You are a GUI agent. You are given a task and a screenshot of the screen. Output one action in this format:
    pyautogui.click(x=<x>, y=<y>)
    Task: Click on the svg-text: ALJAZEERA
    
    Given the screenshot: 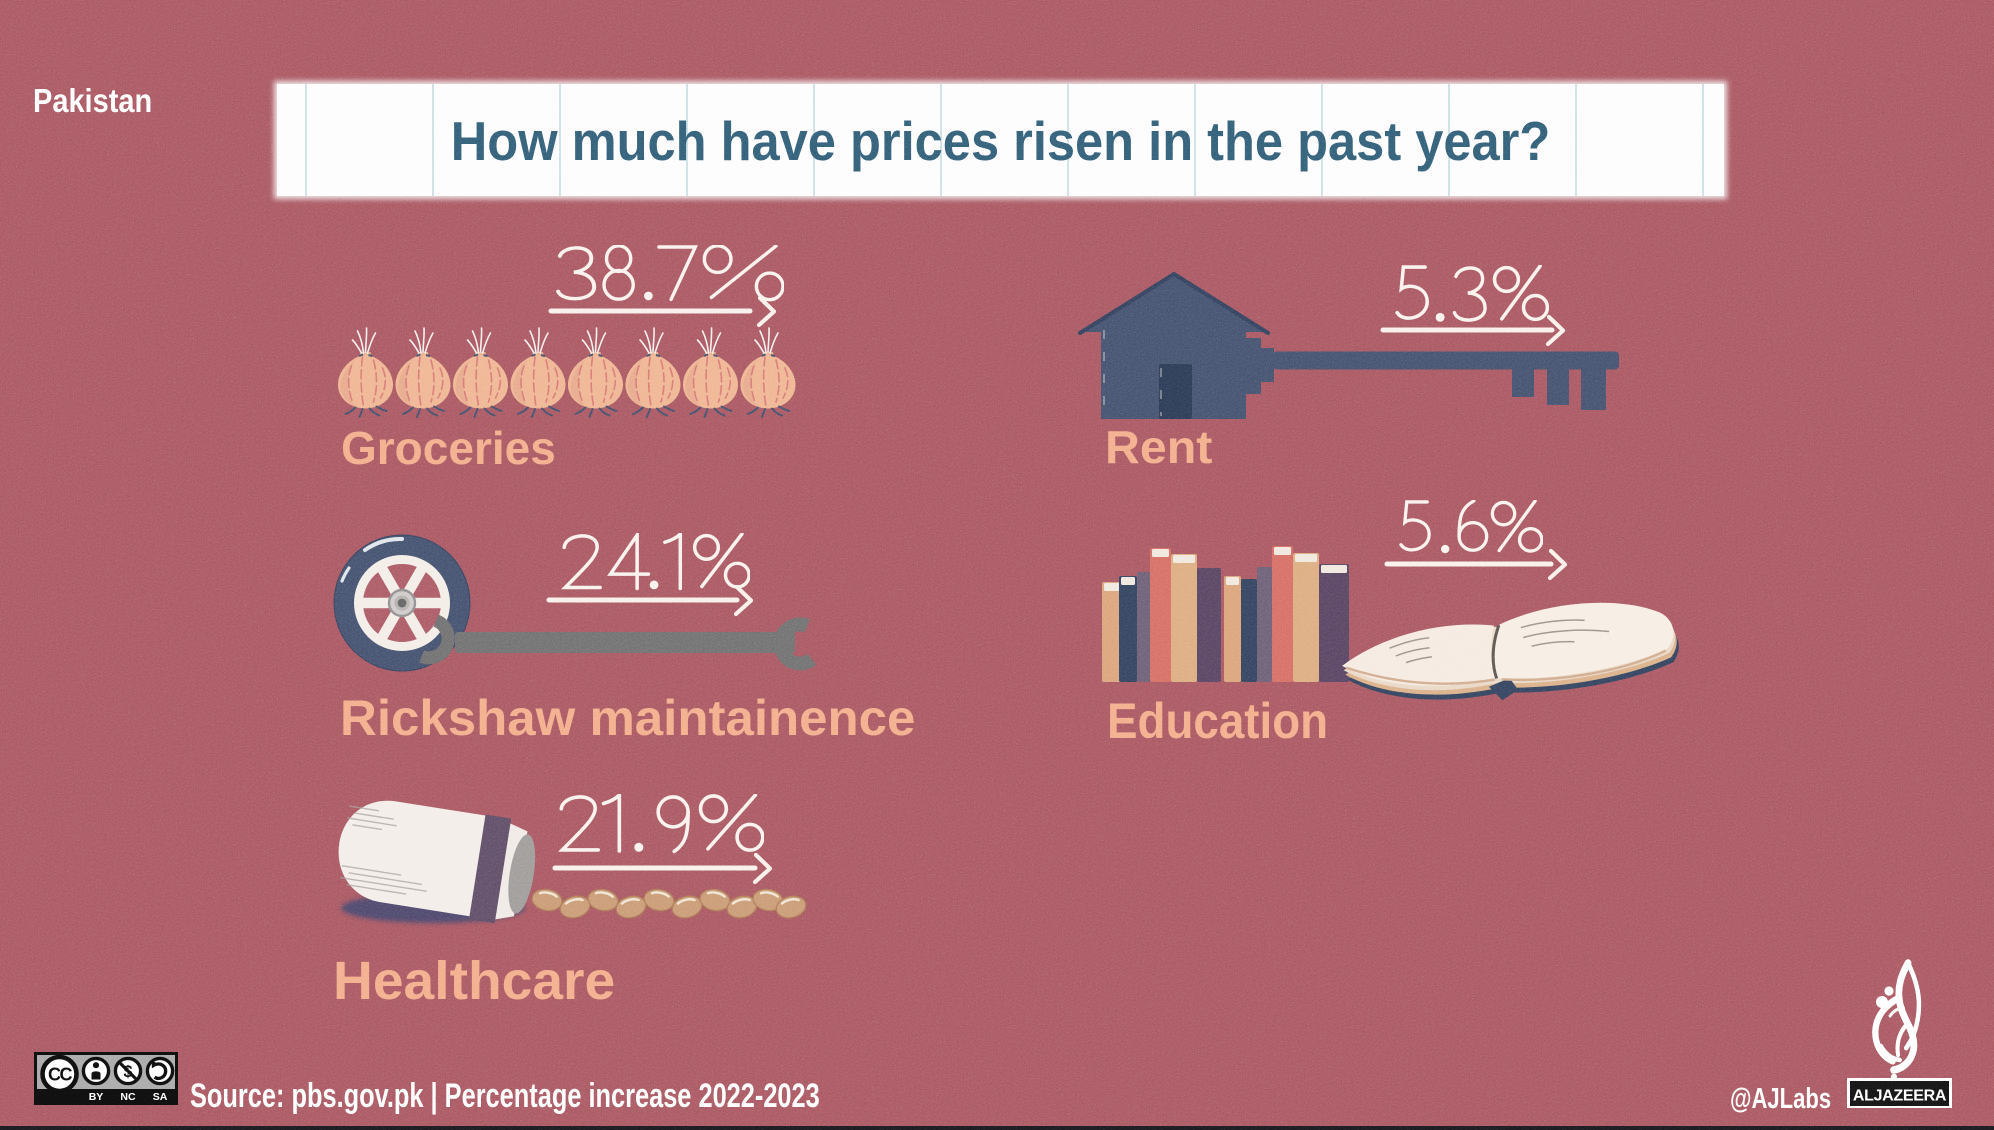 What is the action you would take?
    pyautogui.click(x=1900, y=1096)
    